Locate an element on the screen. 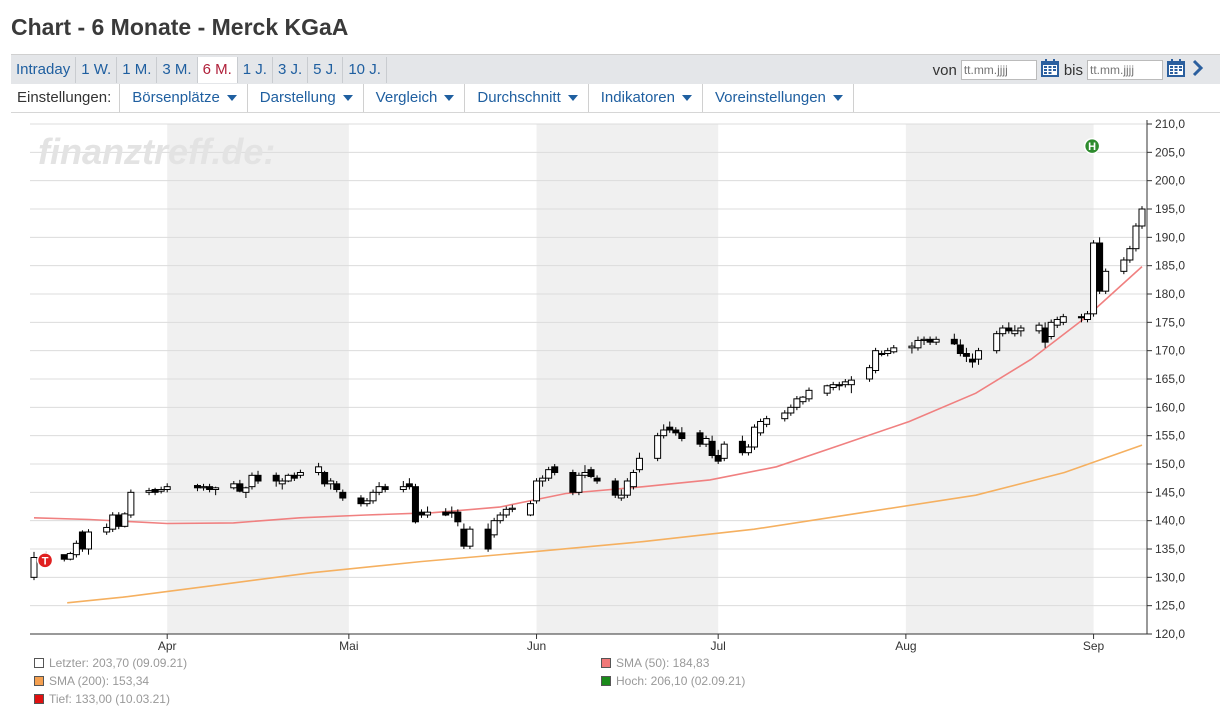 Image resolution: width=1220 pixels, height=724 pixels. legend-swatch is located at coordinates (39, 681).